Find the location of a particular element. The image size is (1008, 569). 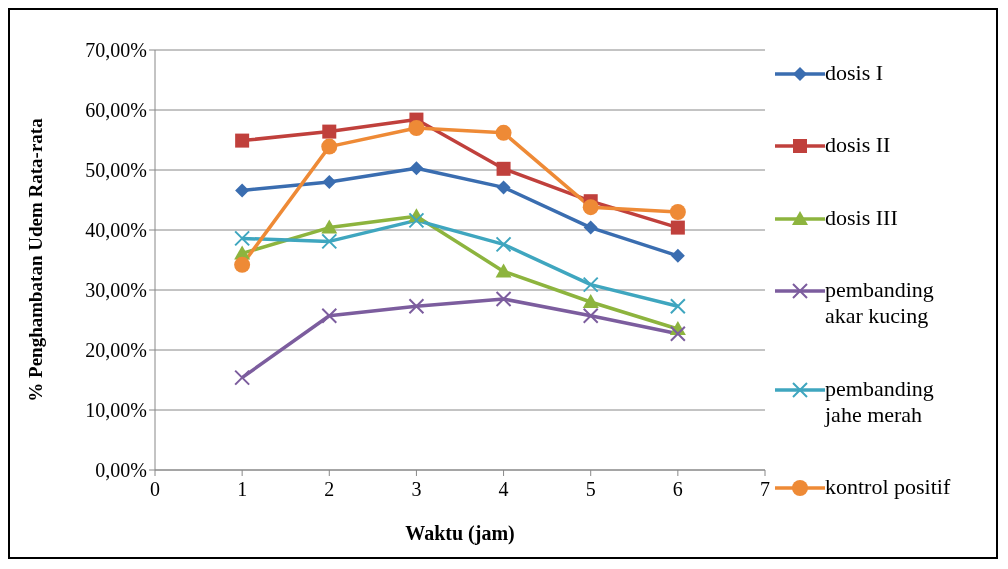

x-tick-label: 6 is located at coordinates (677, 489).